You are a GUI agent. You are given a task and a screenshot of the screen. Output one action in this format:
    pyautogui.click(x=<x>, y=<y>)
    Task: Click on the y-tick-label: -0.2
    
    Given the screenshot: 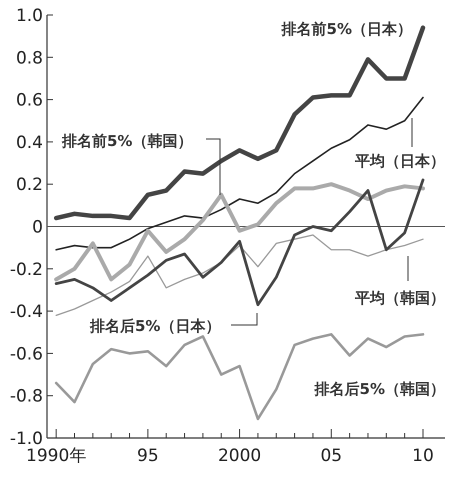 What is the action you would take?
    pyautogui.click(x=26, y=270)
    